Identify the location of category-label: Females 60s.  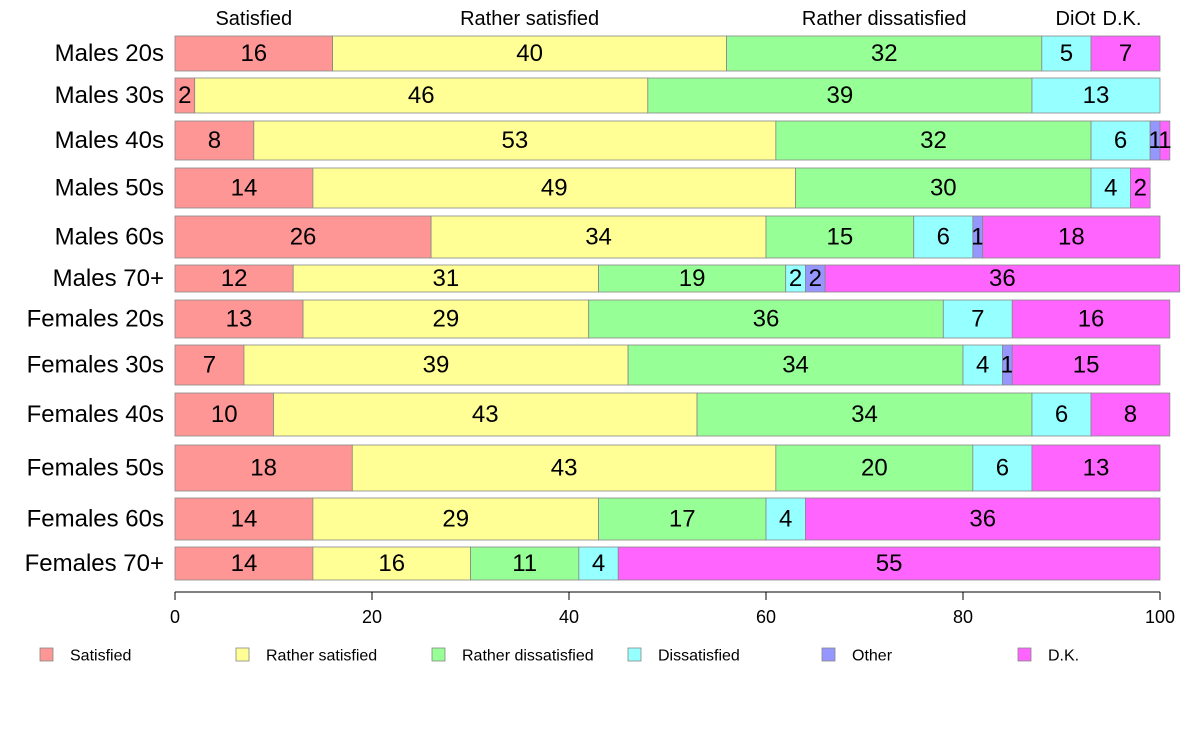
(95, 519).